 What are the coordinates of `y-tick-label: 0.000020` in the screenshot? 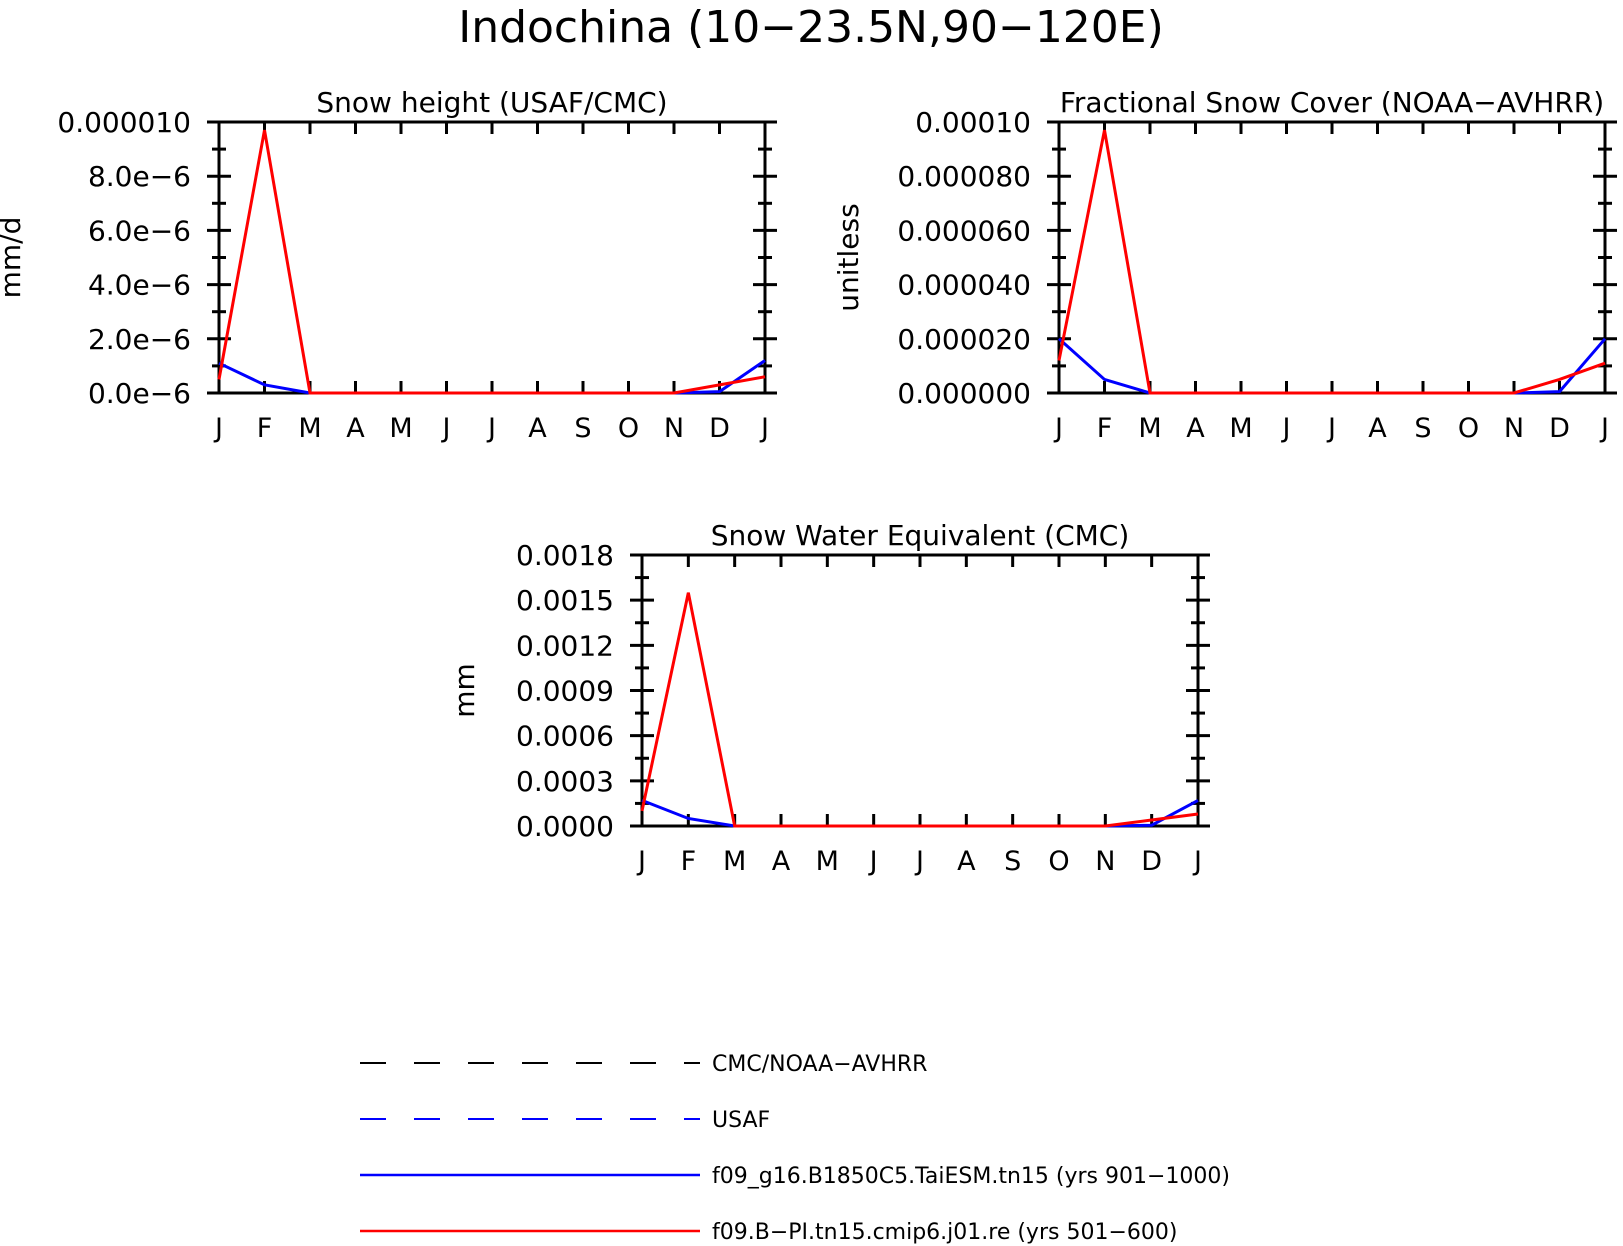 It's located at (964, 339).